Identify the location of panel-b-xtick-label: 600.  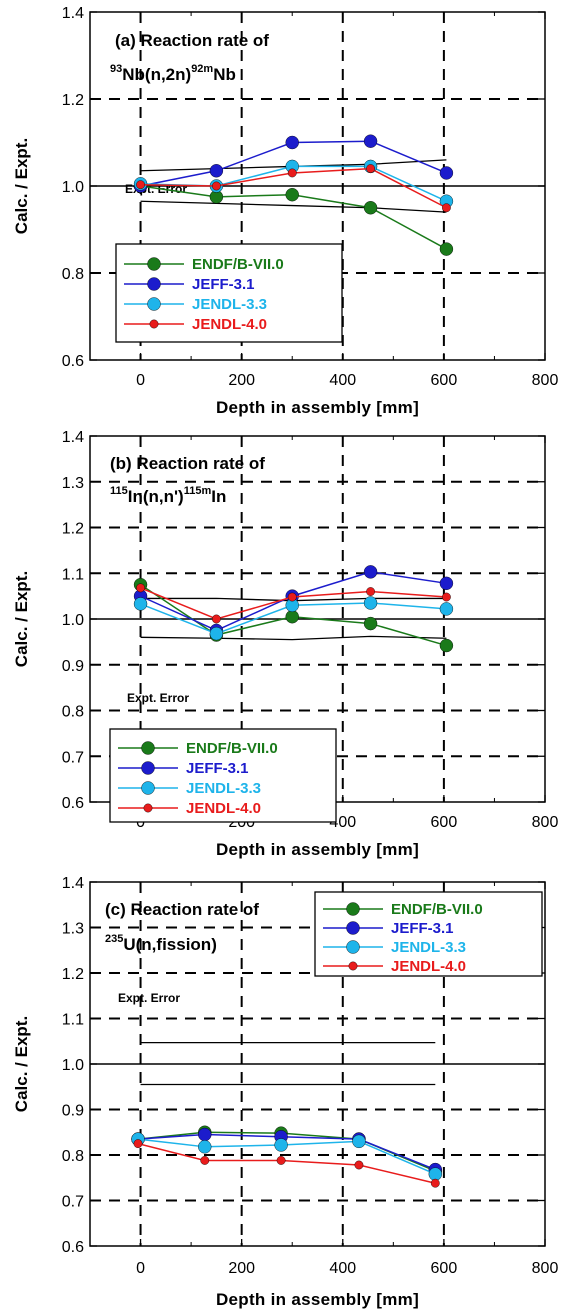
(444, 822).